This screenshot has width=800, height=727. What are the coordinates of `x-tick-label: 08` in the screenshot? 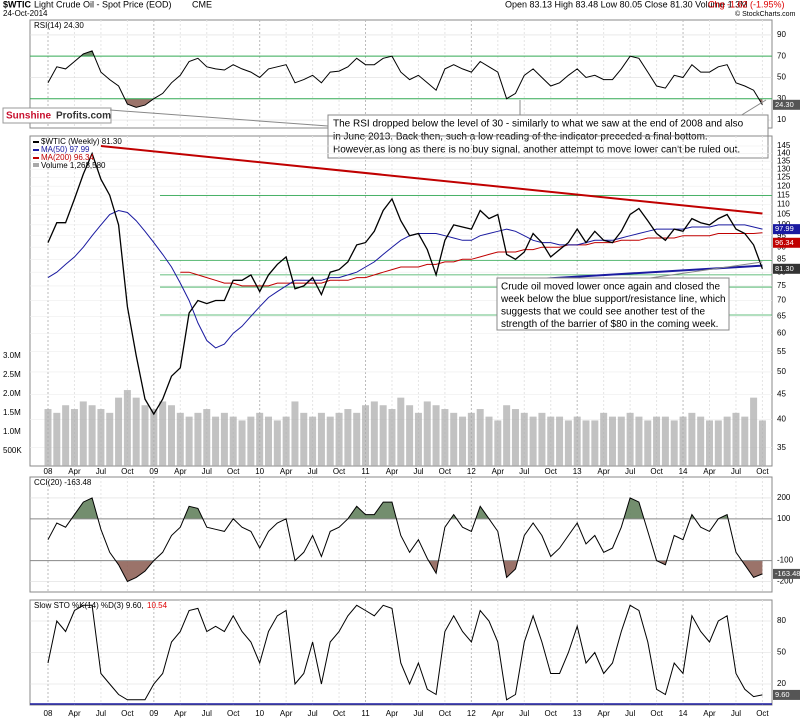 It's located at (48, 471).